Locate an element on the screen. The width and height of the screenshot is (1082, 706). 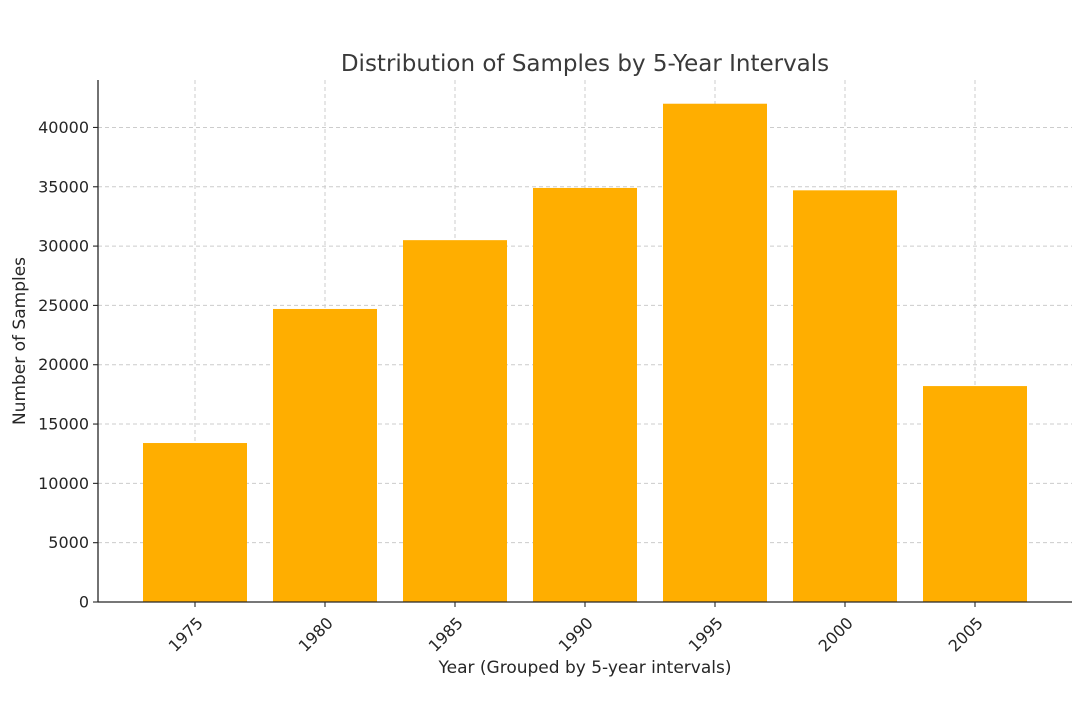
x-tick-label: 1985 is located at coordinates (446, 634).